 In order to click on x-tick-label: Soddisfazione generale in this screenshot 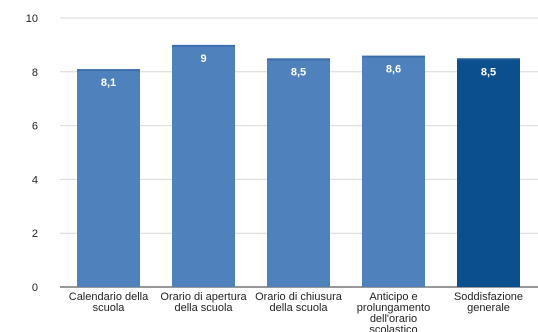, I will do `click(488, 302)`.